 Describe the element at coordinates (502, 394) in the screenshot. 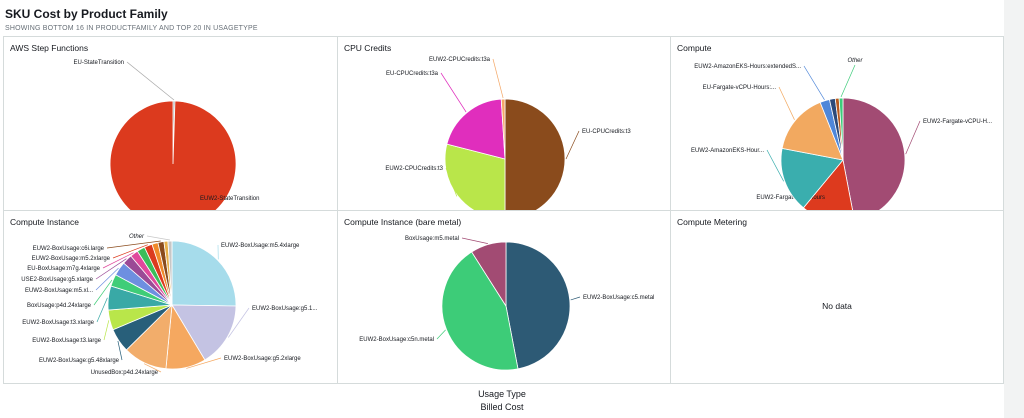

I see `group-by-label: Usage Type` at that location.